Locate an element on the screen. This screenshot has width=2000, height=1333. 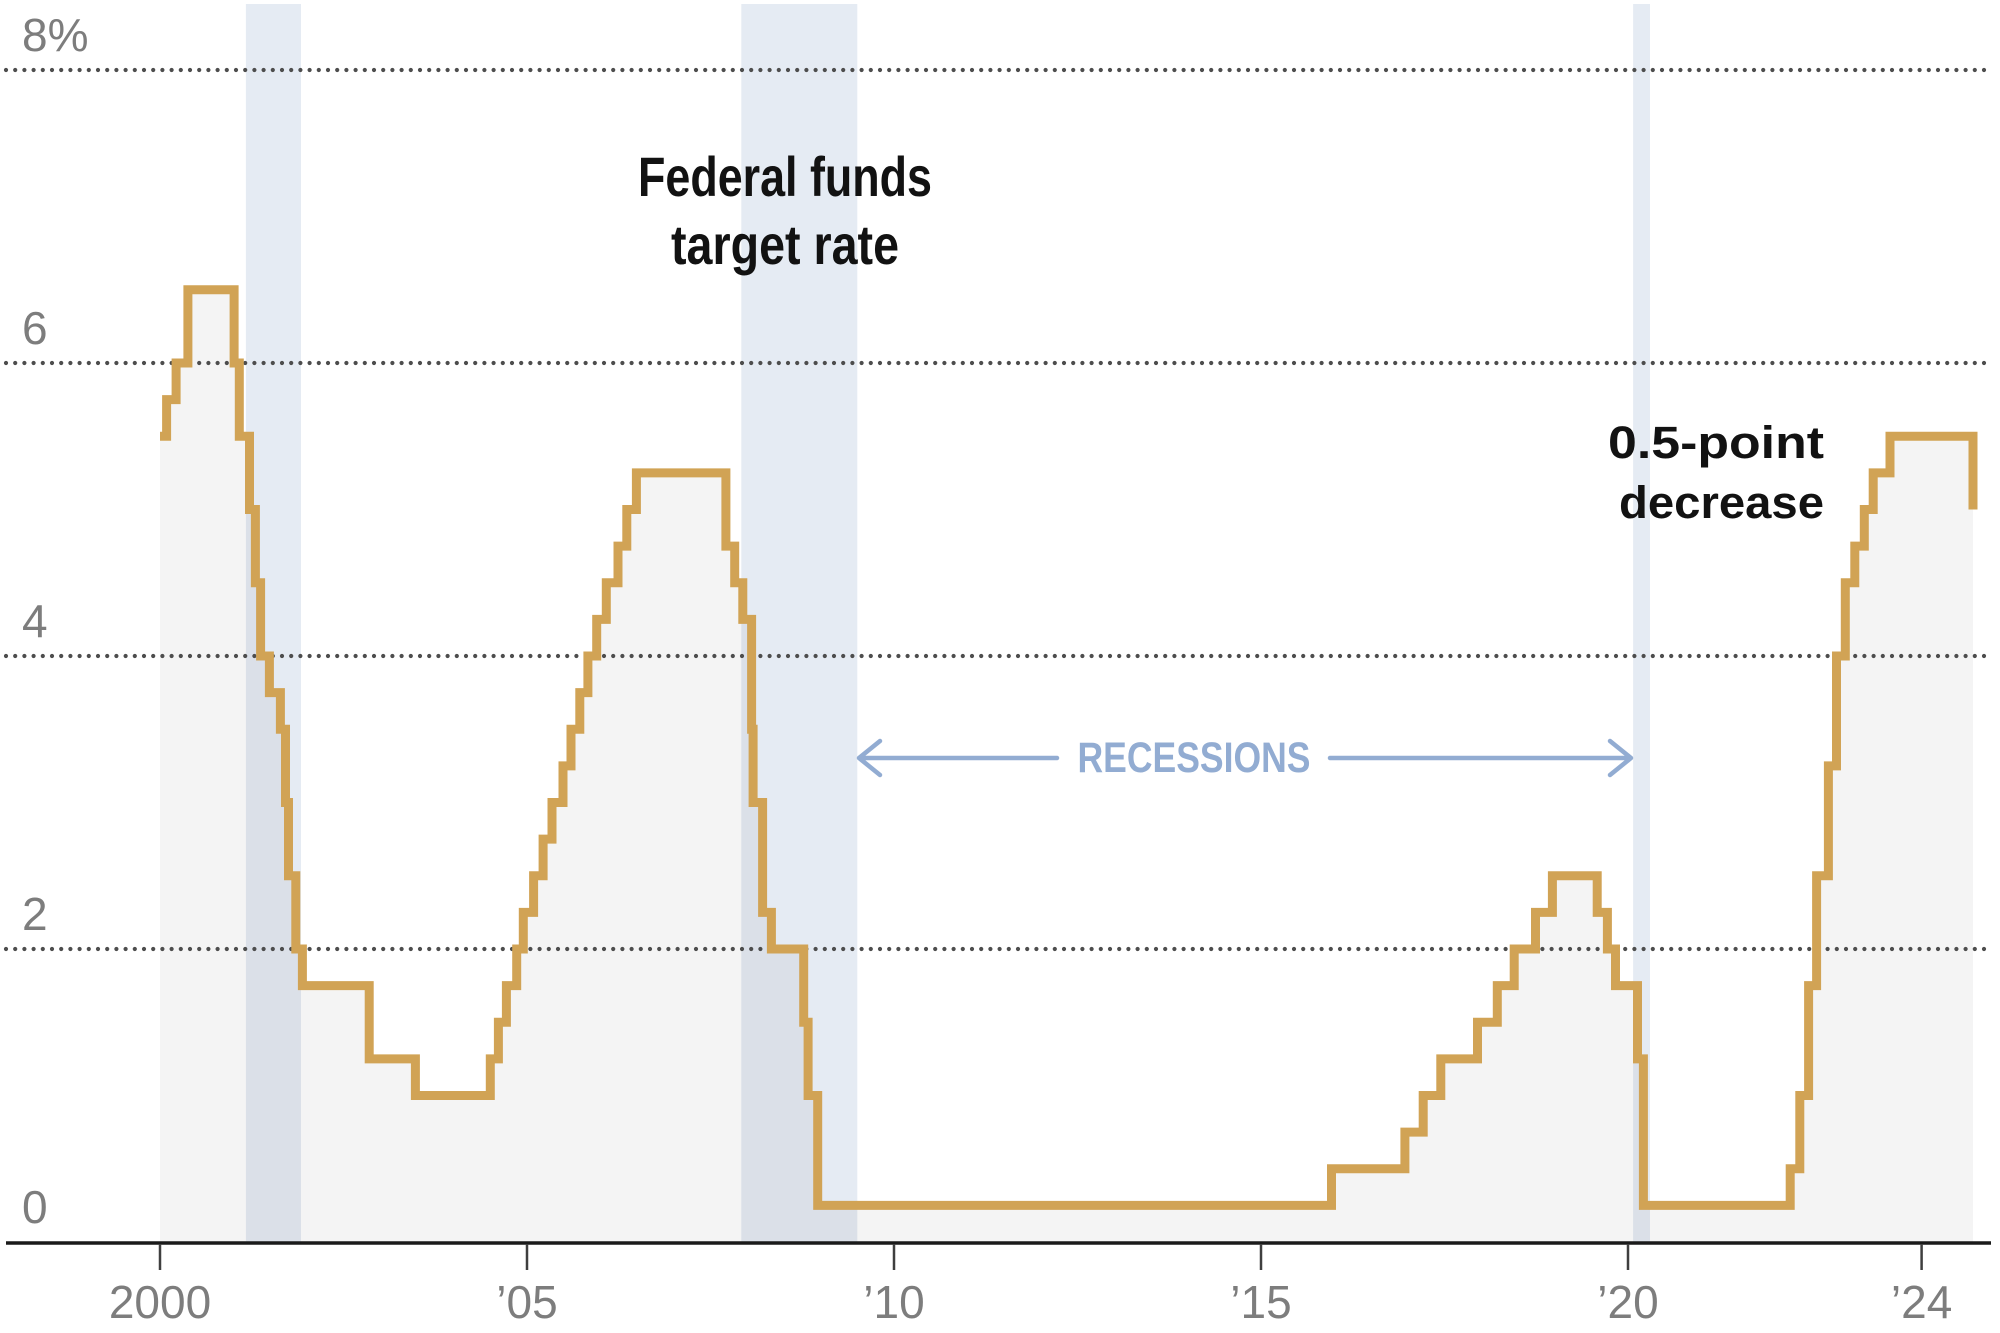
recessions-label: RECESSIONS is located at coordinates (1194, 758).